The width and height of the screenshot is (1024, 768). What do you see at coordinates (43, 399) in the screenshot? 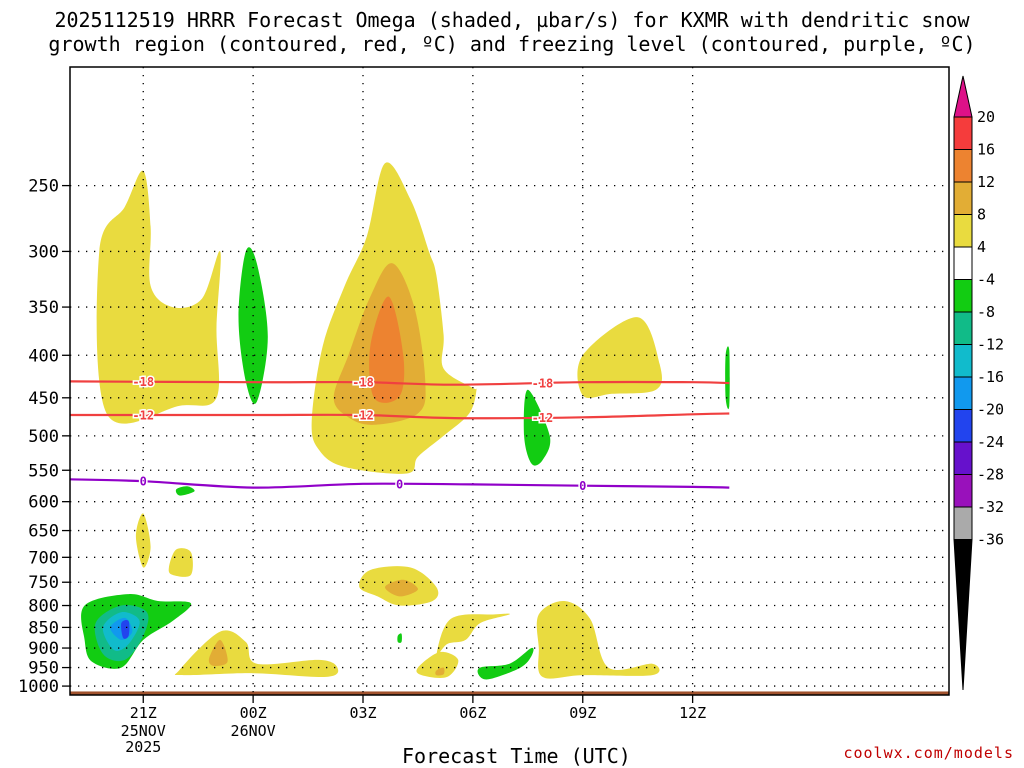
I see `y-tick-label: 450` at bounding box center [43, 399].